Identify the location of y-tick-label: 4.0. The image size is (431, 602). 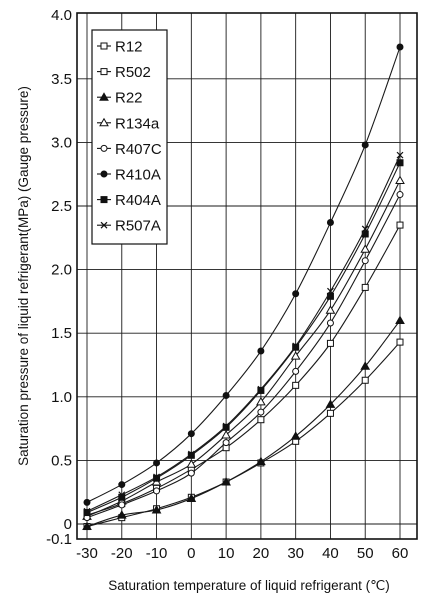
(61, 15).